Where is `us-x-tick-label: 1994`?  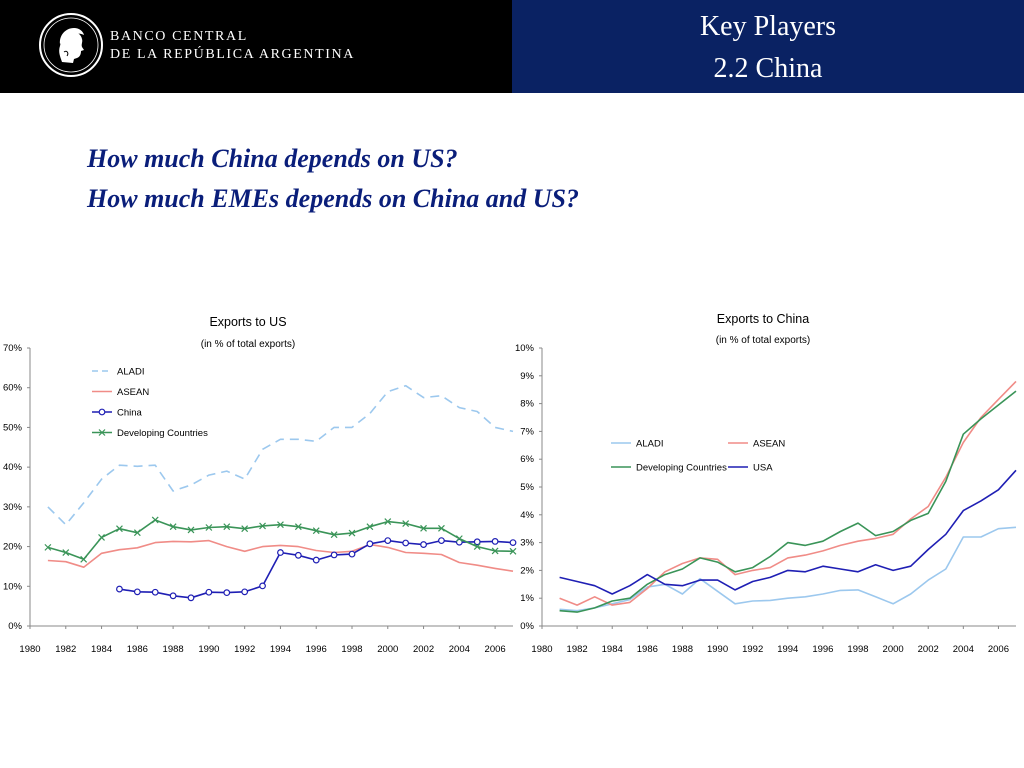
us-x-tick-label: 1994 is located at coordinates (280, 649).